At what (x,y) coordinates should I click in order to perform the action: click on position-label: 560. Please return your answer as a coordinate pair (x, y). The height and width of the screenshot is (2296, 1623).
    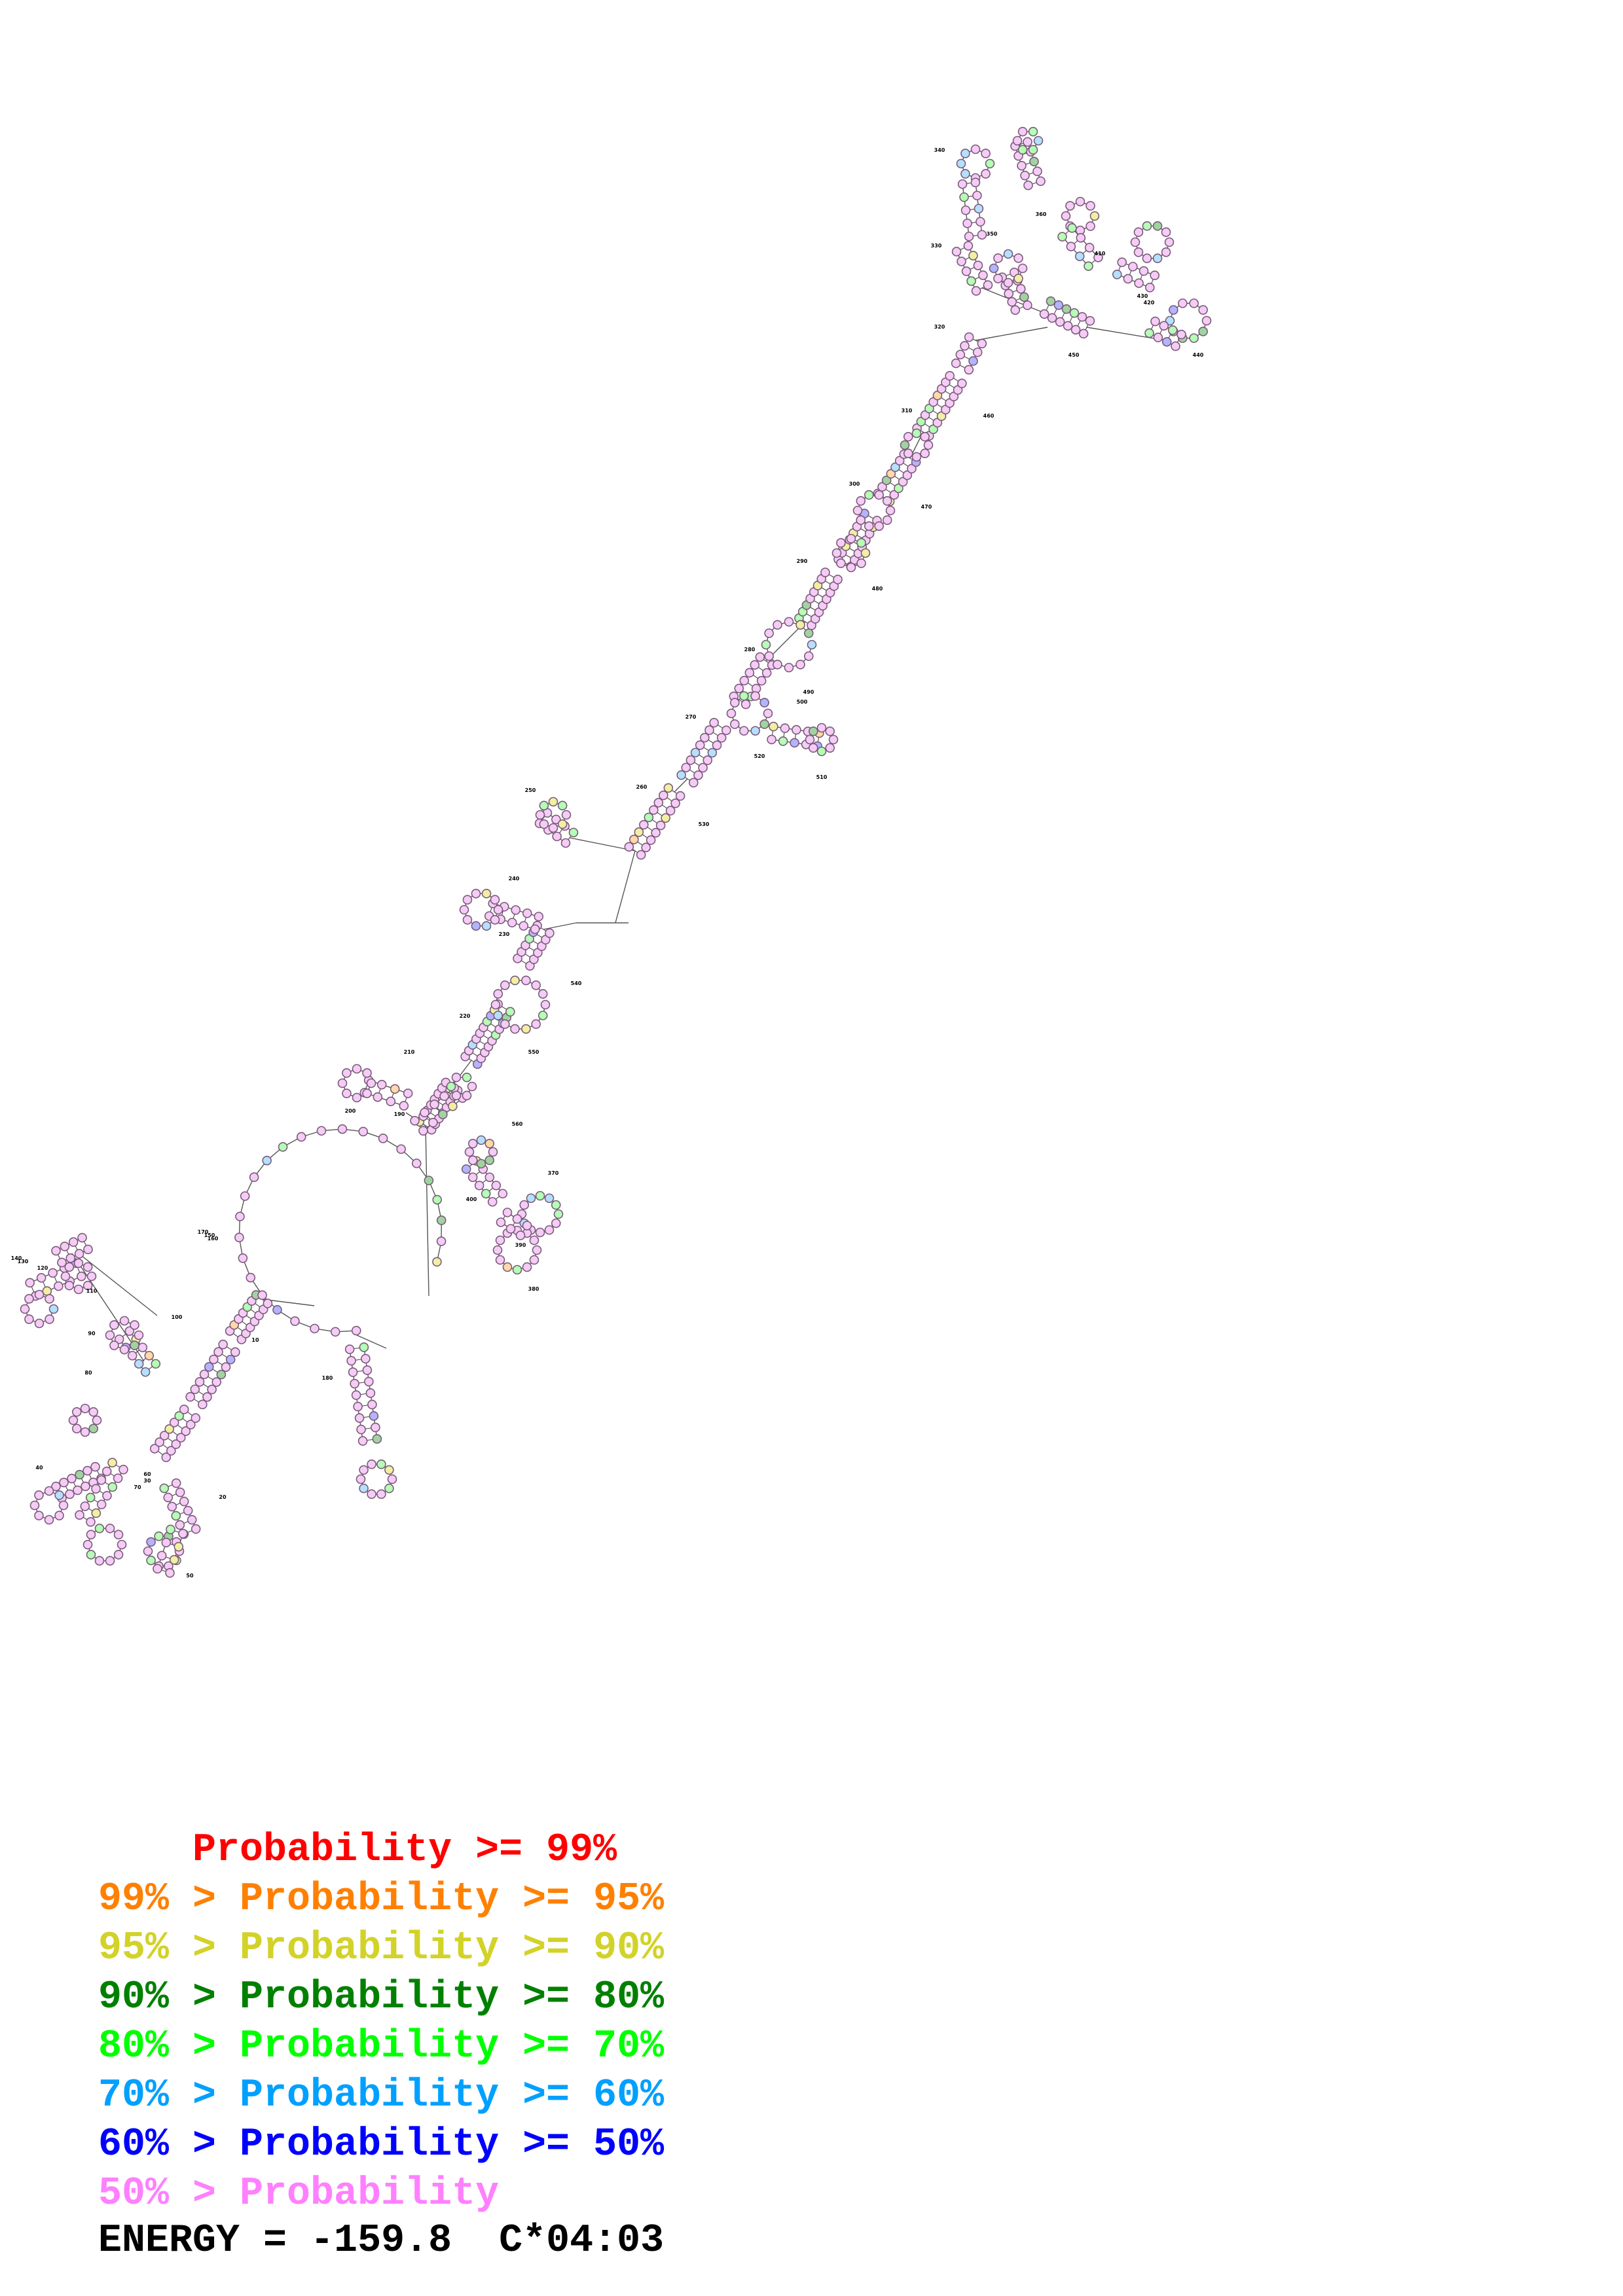
    Looking at the image, I should click on (517, 1124).